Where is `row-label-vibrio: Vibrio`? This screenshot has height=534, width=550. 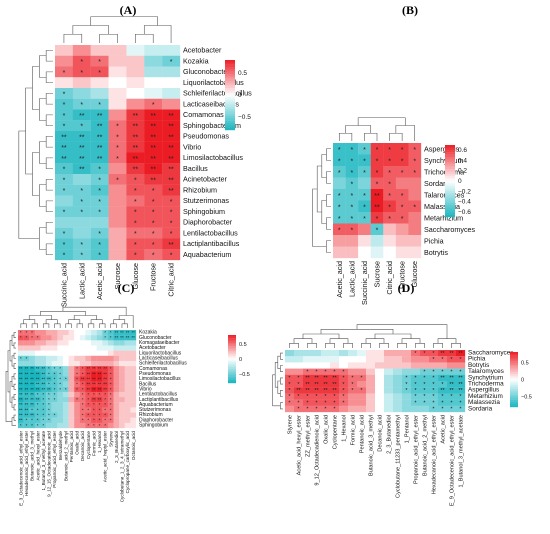 row-label-vibrio: Vibrio is located at coordinates (145, 389).